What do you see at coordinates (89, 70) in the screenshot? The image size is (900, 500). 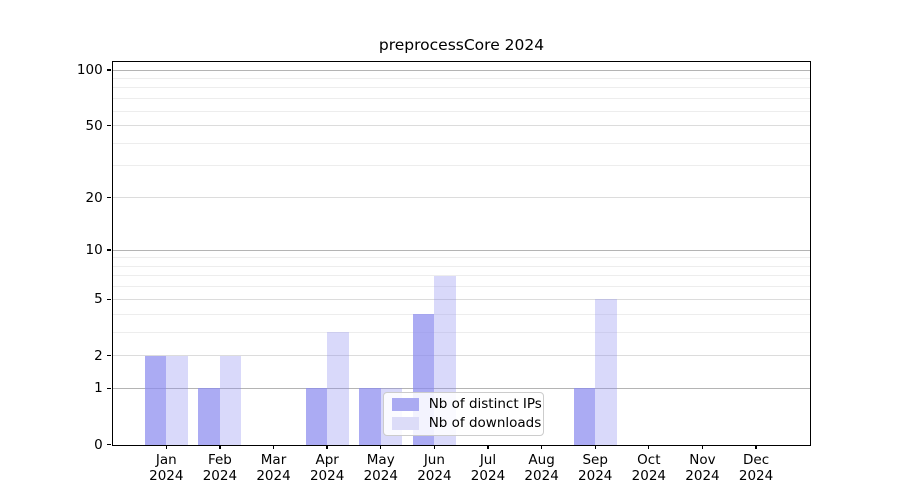 I see `y-tick-label-100: 100` at bounding box center [89, 70].